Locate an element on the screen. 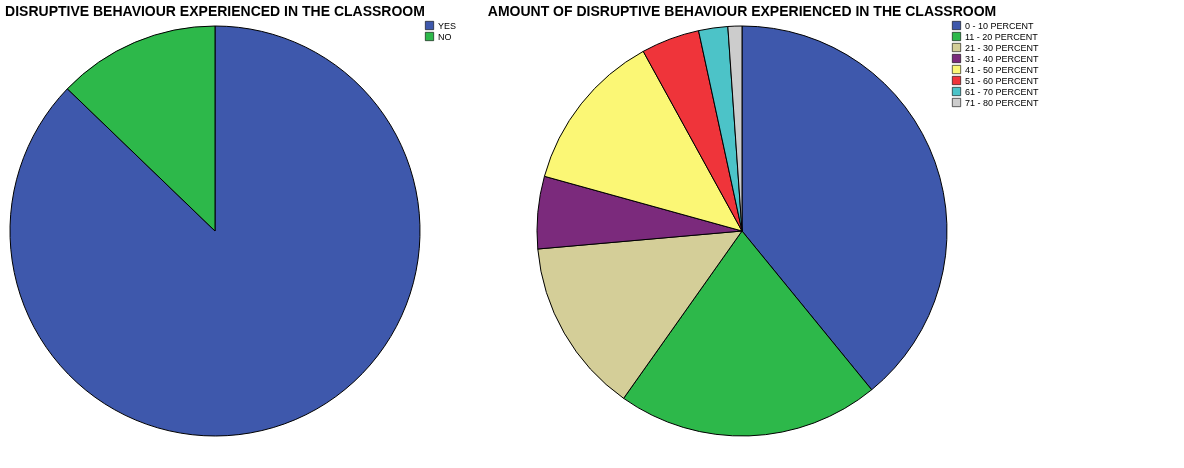 The height and width of the screenshot is (468, 1184). legend-label: 61 - 70 PERCENT is located at coordinates (1002, 91).